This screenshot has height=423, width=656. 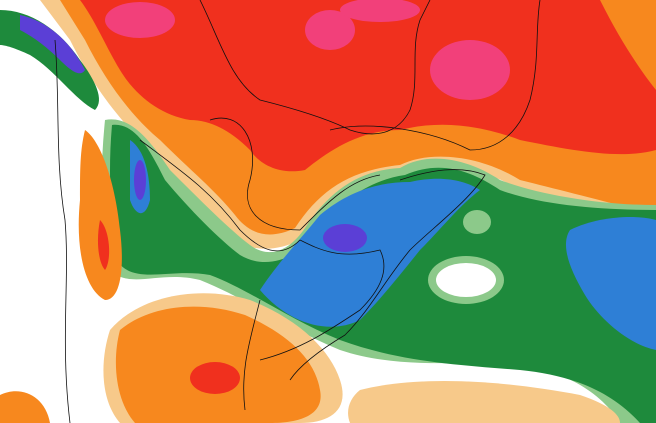 What do you see at coordinates (100, 215) in the screenshot?
I see `warm-strip-west` at bounding box center [100, 215].